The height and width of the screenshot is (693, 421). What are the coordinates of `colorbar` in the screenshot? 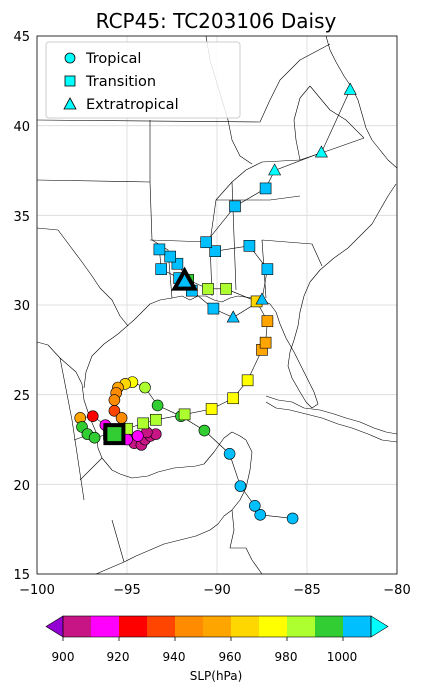 It's located at (217, 628).